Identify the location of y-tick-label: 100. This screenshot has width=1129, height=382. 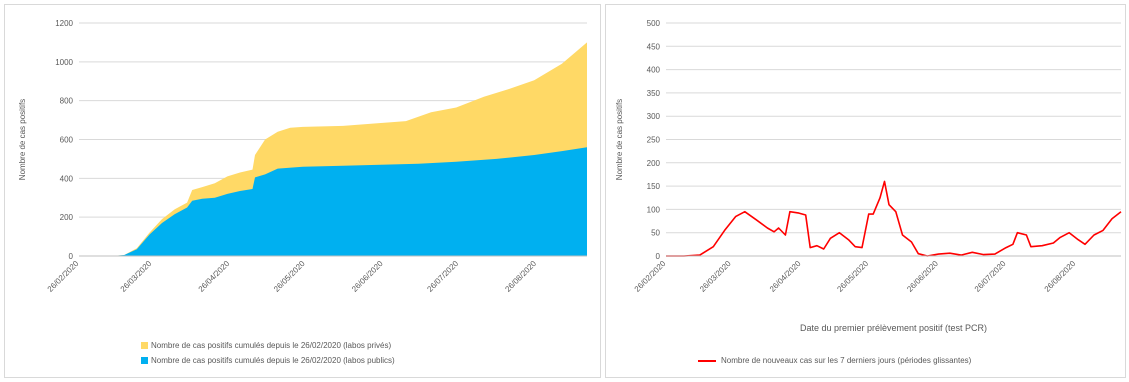
(654, 209).